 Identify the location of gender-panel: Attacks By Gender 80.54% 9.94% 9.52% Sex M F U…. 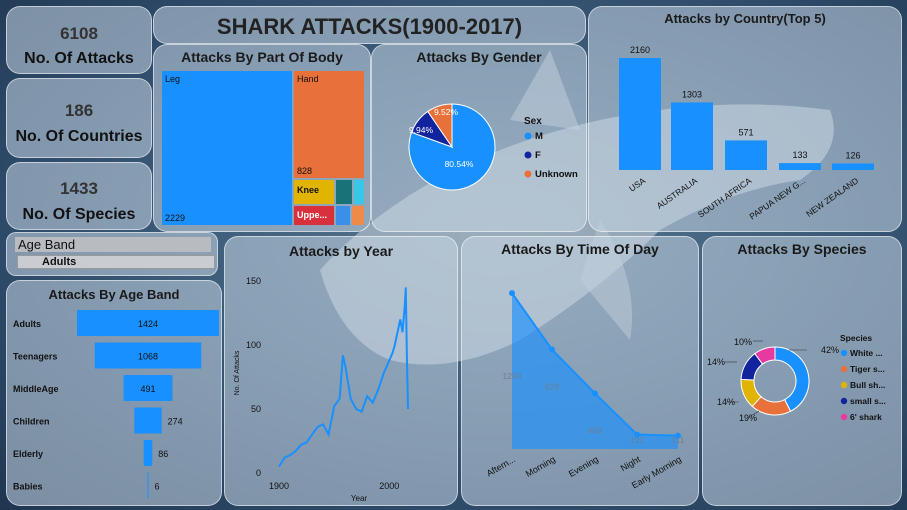
(479, 138).